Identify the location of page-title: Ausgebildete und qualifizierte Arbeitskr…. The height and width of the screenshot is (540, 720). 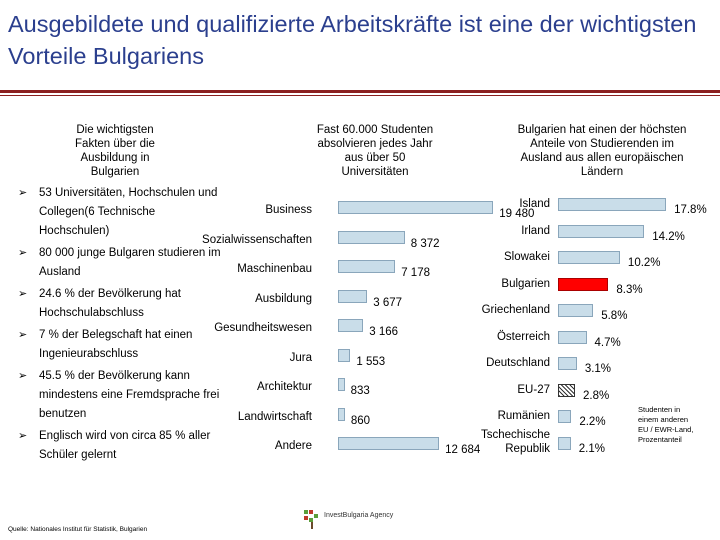
(352, 40).